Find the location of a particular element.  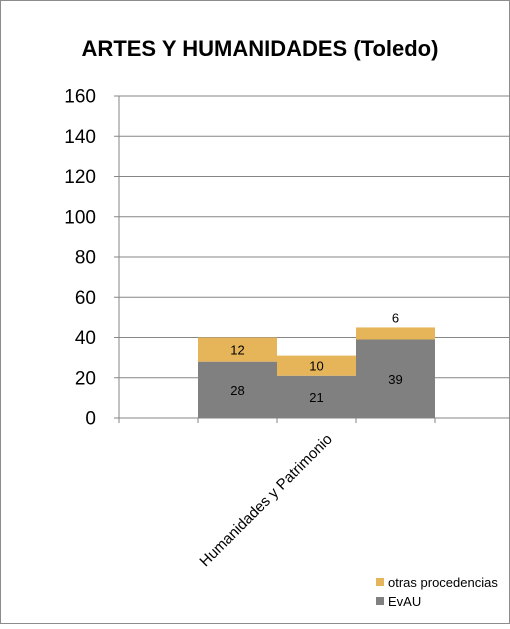

data-label-otras-procedencias: 10 is located at coordinates (316, 366).